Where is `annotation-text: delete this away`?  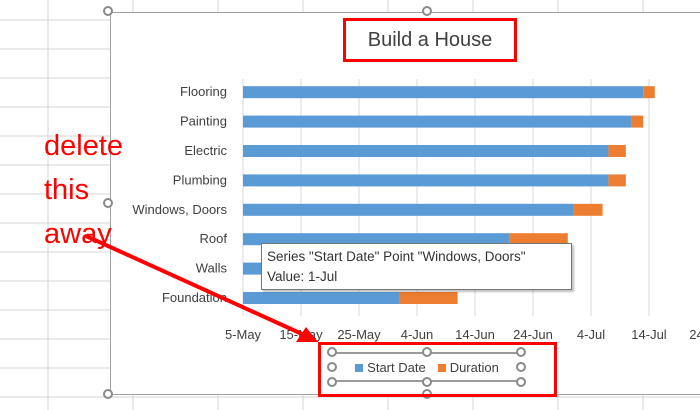
annotation-text: delete this away is located at coordinates (83, 190).